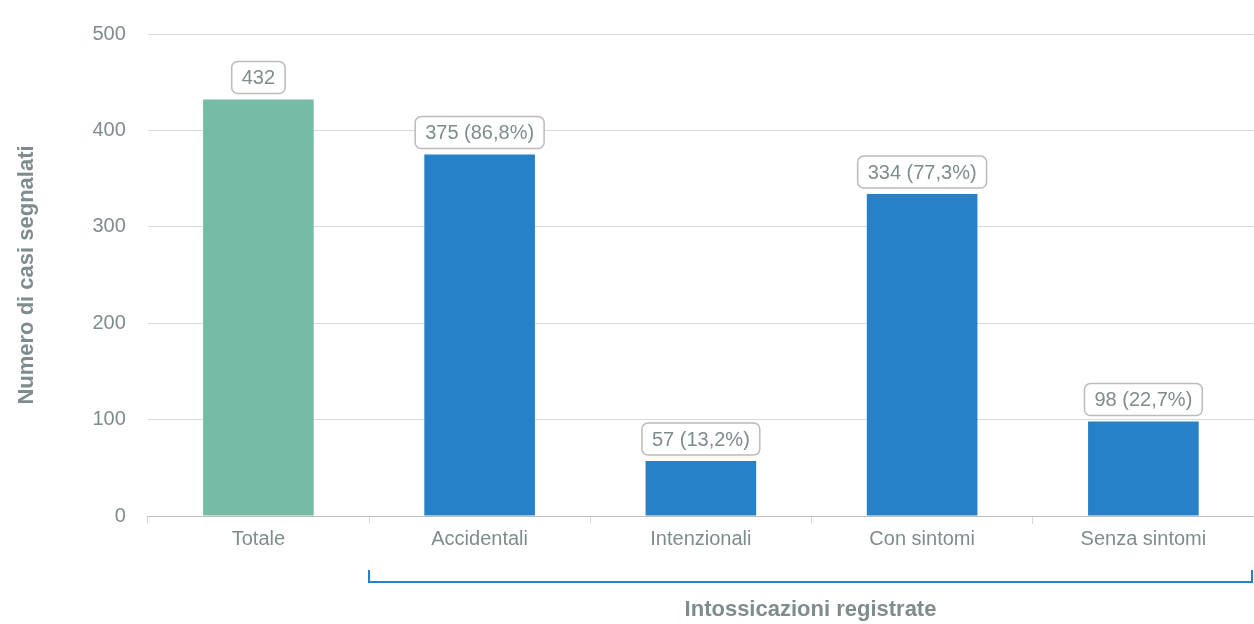  I want to click on data-label: 334 (77,3%), so click(922, 171).